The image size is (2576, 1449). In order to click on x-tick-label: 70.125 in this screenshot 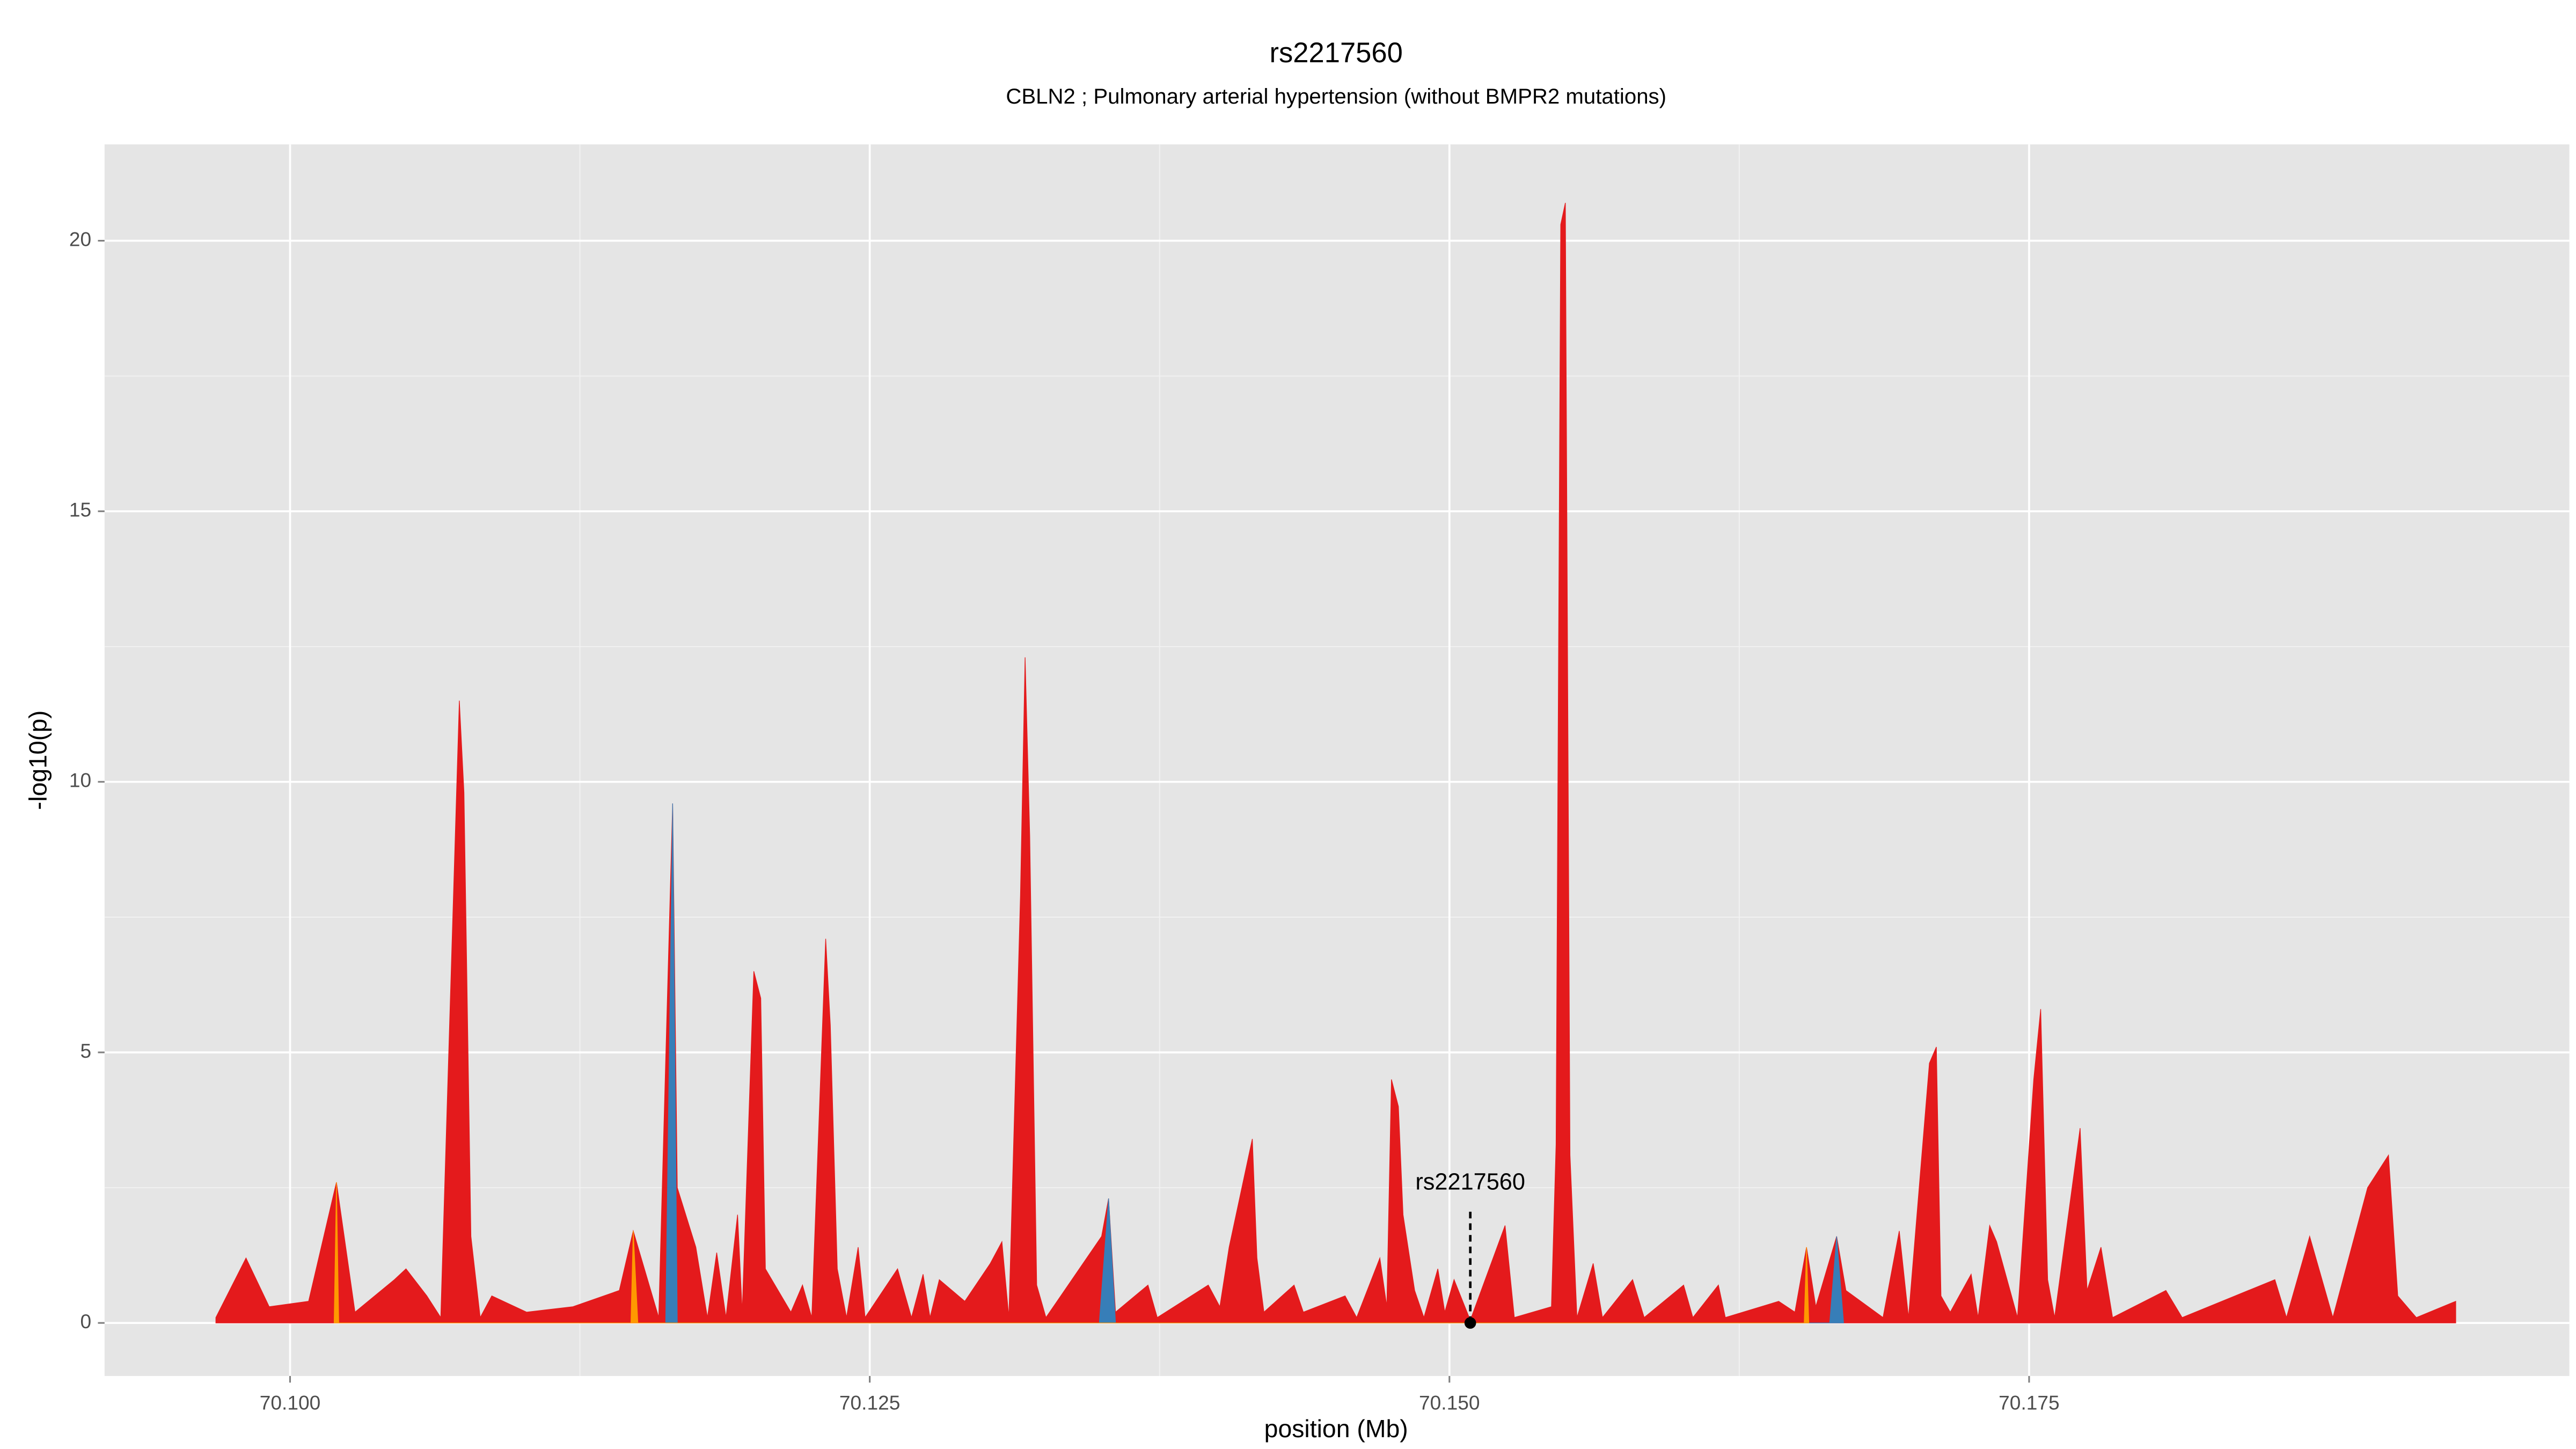, I will do `click(870, 1402)`.